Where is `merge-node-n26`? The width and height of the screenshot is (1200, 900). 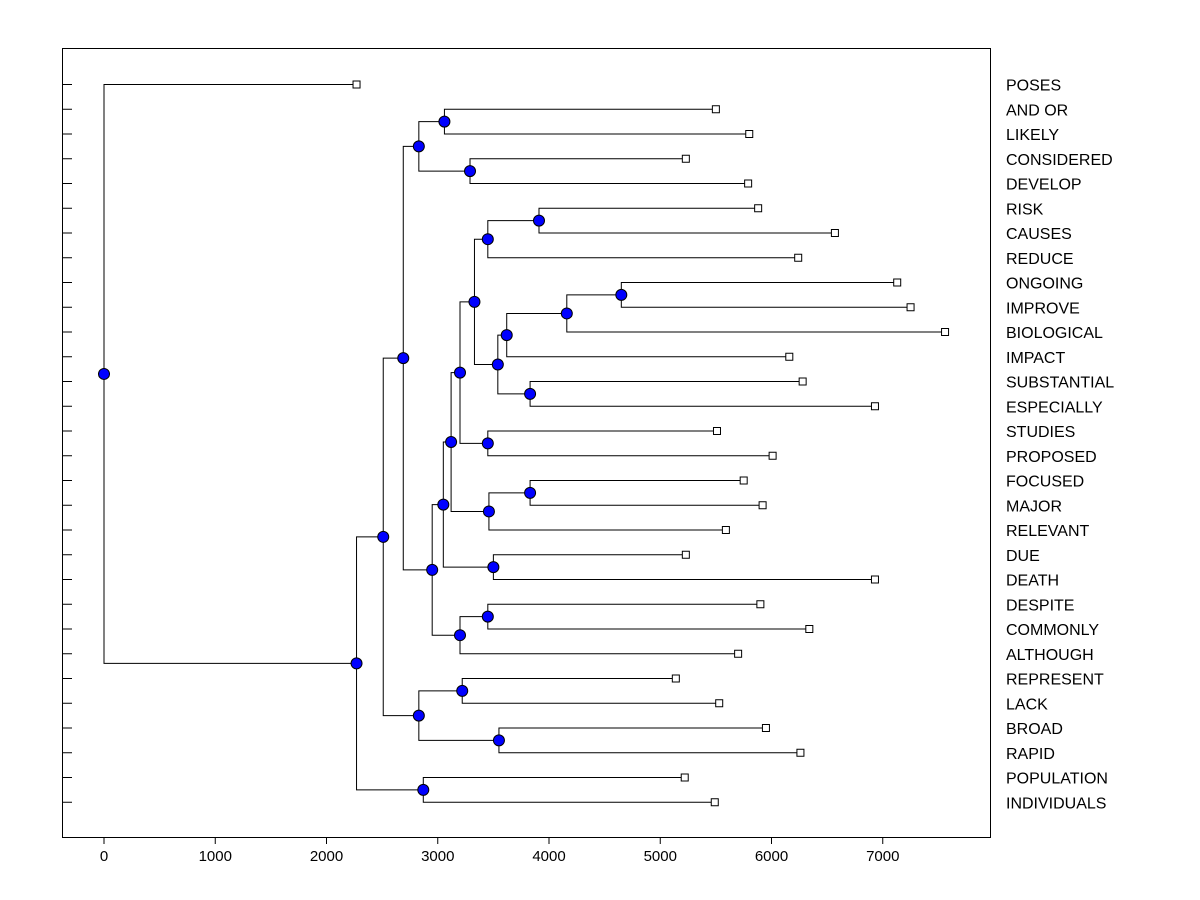 merge-node-n26 is located at coordinates (383, 536).